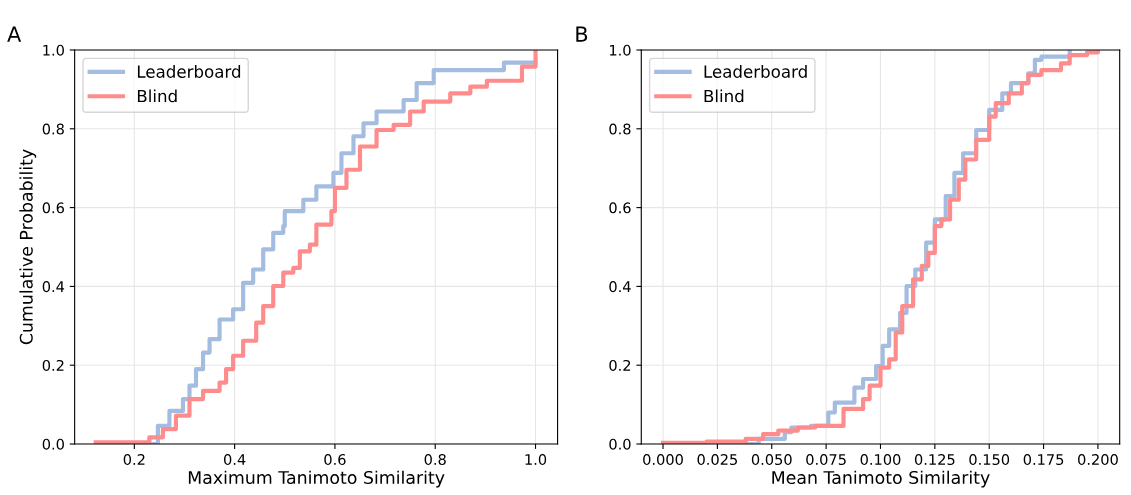 This screenshot has height=495, width=1131. Describe the element at coordinates (536, 459) in the screenshot. I see `x-tick-label: 1.0` at that location.